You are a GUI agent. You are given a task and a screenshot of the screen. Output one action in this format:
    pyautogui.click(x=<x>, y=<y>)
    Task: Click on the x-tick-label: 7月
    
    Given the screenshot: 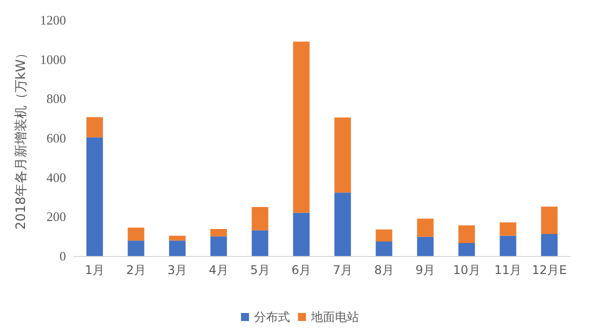 What is the action you would take?
    pyautogui.click(x=342, y=270)
    